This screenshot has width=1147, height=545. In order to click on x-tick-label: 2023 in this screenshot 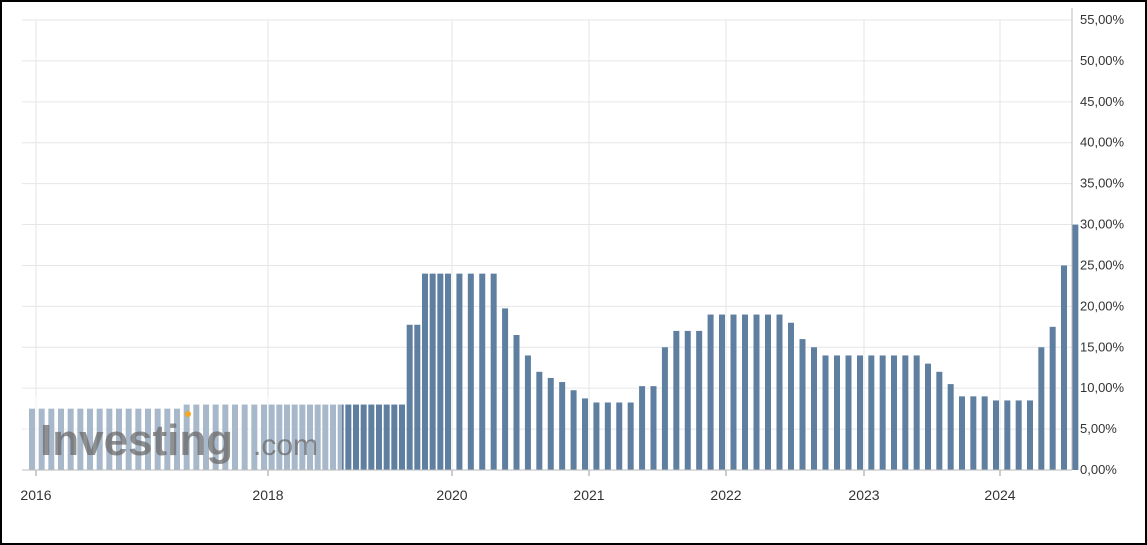, I will do `click(863, 495)`.